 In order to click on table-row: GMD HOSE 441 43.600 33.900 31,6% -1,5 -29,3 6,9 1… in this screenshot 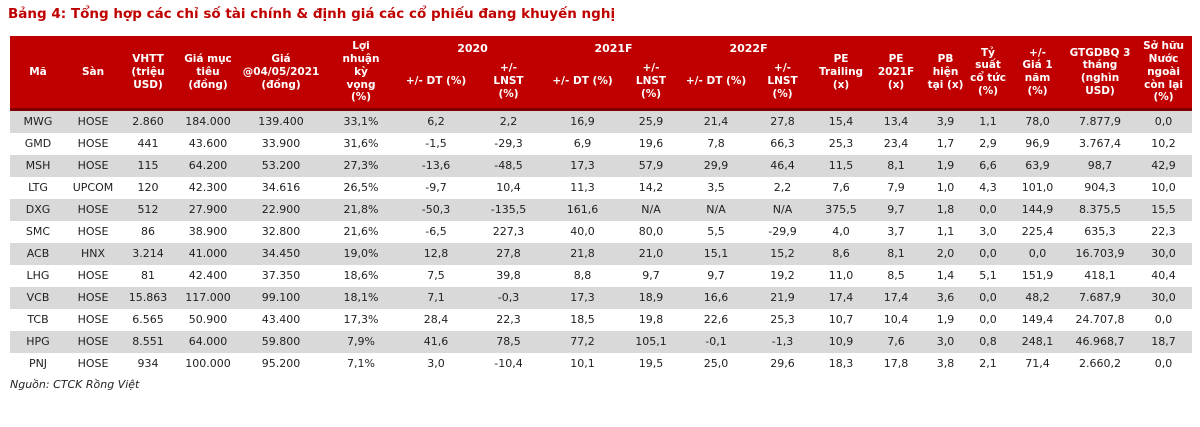, I will do `click(601, 144)`.